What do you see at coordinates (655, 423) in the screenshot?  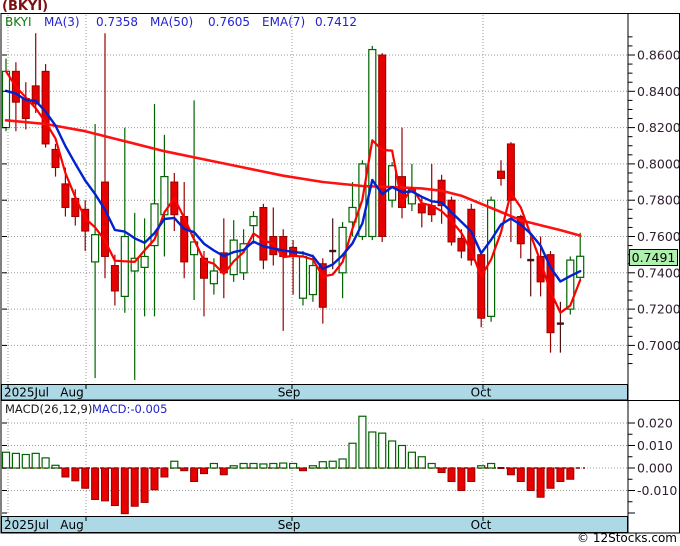 I see `macd-tick-label: 0.020` at bounding box center [655, 423].